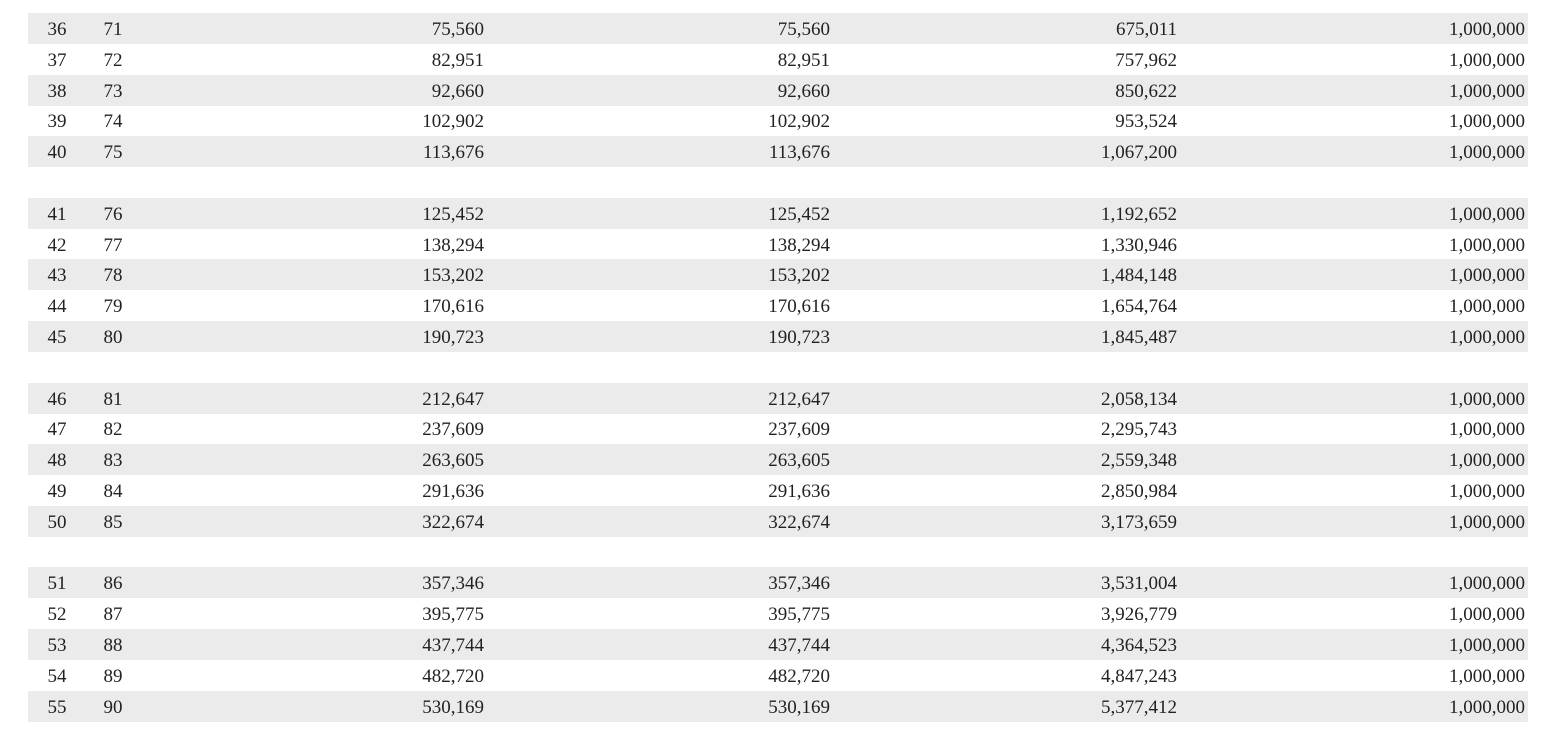  I want to click on table-row: 54 89 482,720 482,720 4,847,243 1,000,000, so click(778, 675).